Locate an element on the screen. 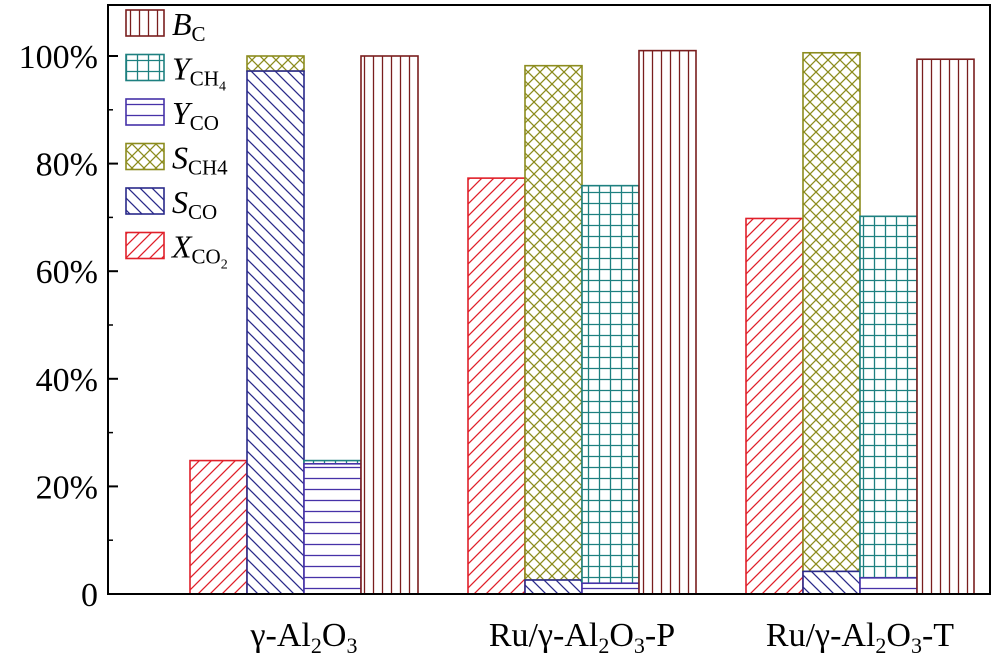 The height and width of the screenshot is (654, 1000). legend-label-x-co2: XCO2 is located at coordinates (199, 251).